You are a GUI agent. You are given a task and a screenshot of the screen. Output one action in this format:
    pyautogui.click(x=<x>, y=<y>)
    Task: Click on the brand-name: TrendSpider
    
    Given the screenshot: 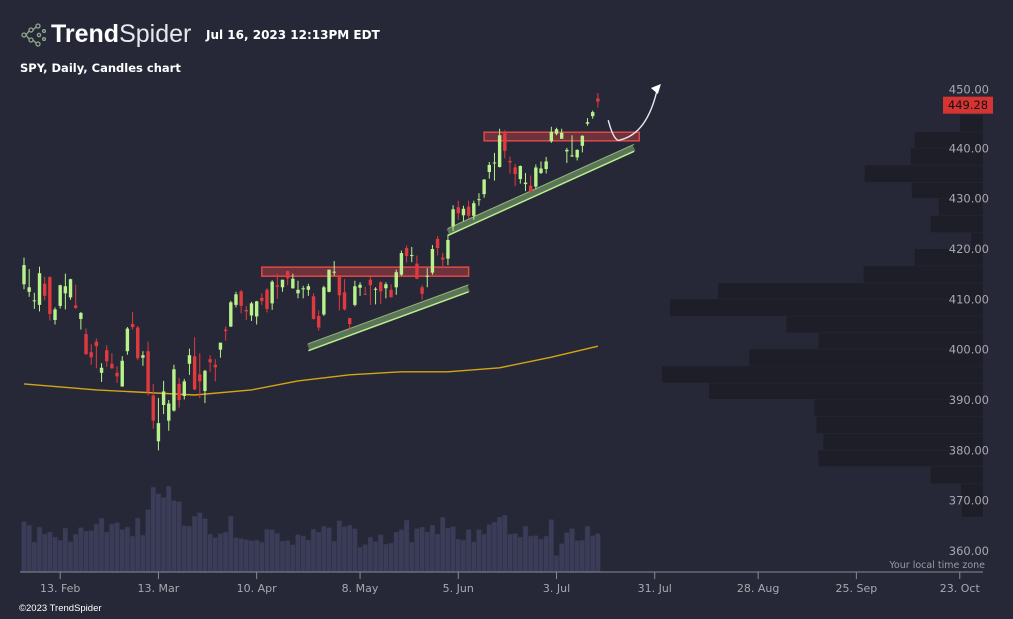 What is the action you would take?
    pyautogui.click(x=121, y=34)
    